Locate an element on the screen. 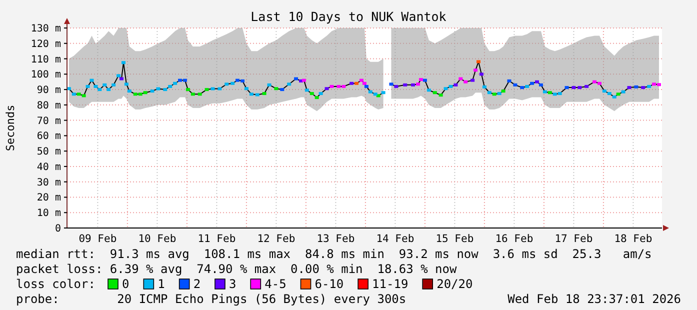 The height and width of the screenshot is (310, 697). legend-label: 4-5 is located at coordinates (275, 284).